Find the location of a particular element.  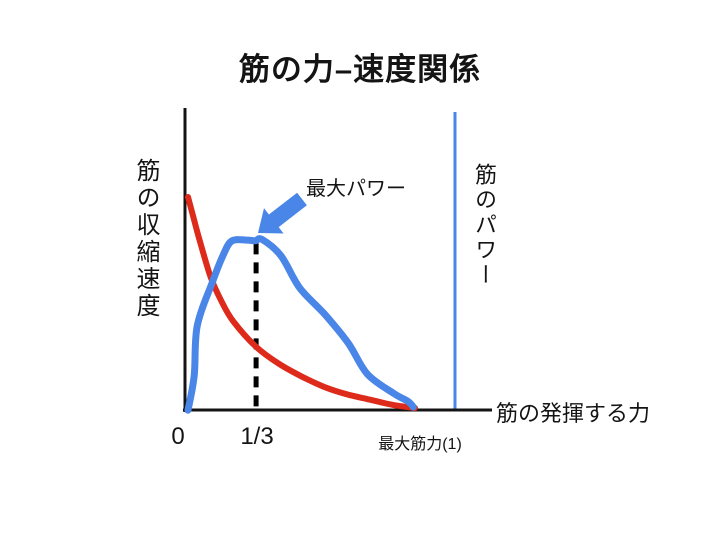

y-axis-label-power: 筋のパワー is located at coordinates (484, 225).